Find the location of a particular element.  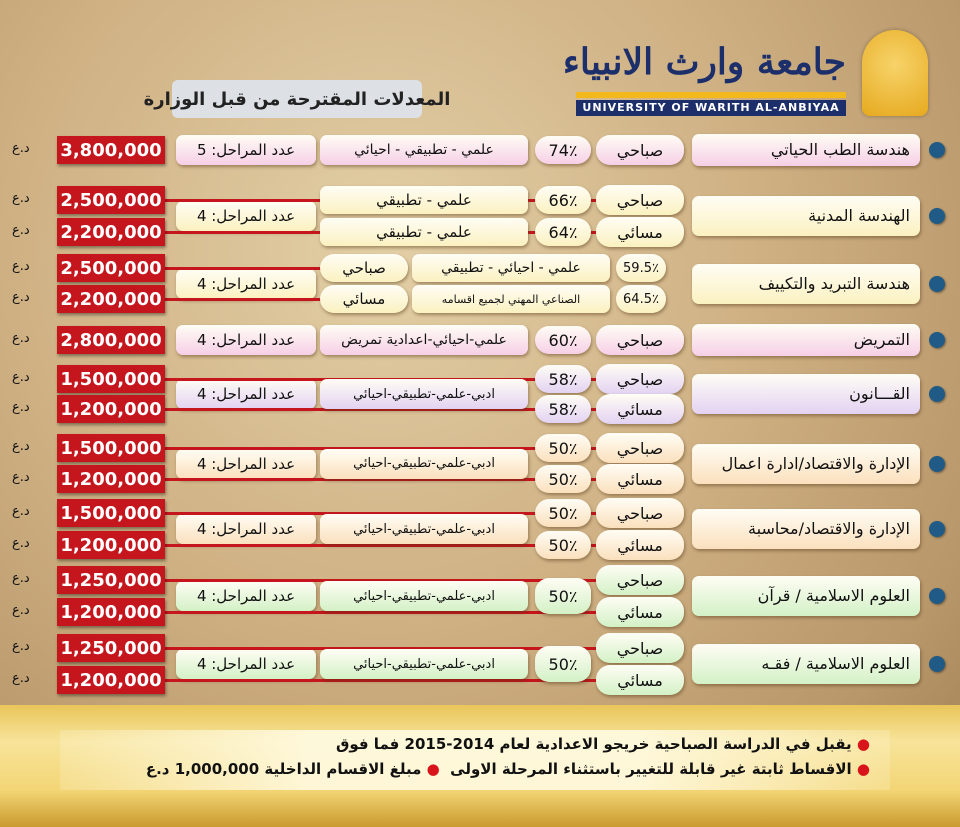

admission-streams: علمي - احيائي - تطبيقي is located at coordinates (511, 268).